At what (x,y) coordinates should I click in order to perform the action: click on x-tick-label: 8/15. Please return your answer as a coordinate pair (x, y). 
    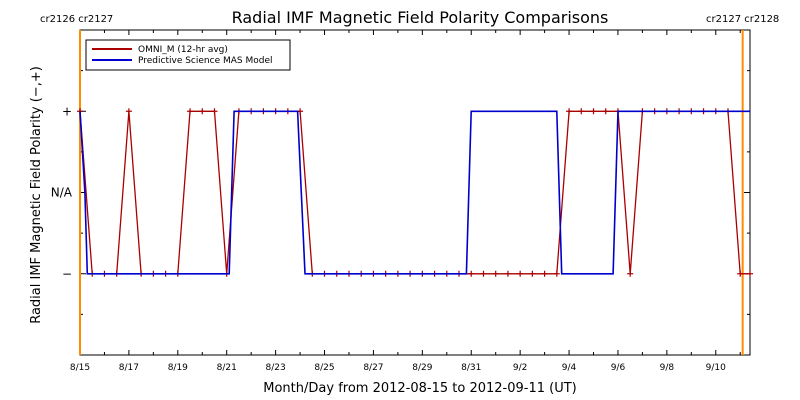
    Looking at the image, I should click on (80, 368).